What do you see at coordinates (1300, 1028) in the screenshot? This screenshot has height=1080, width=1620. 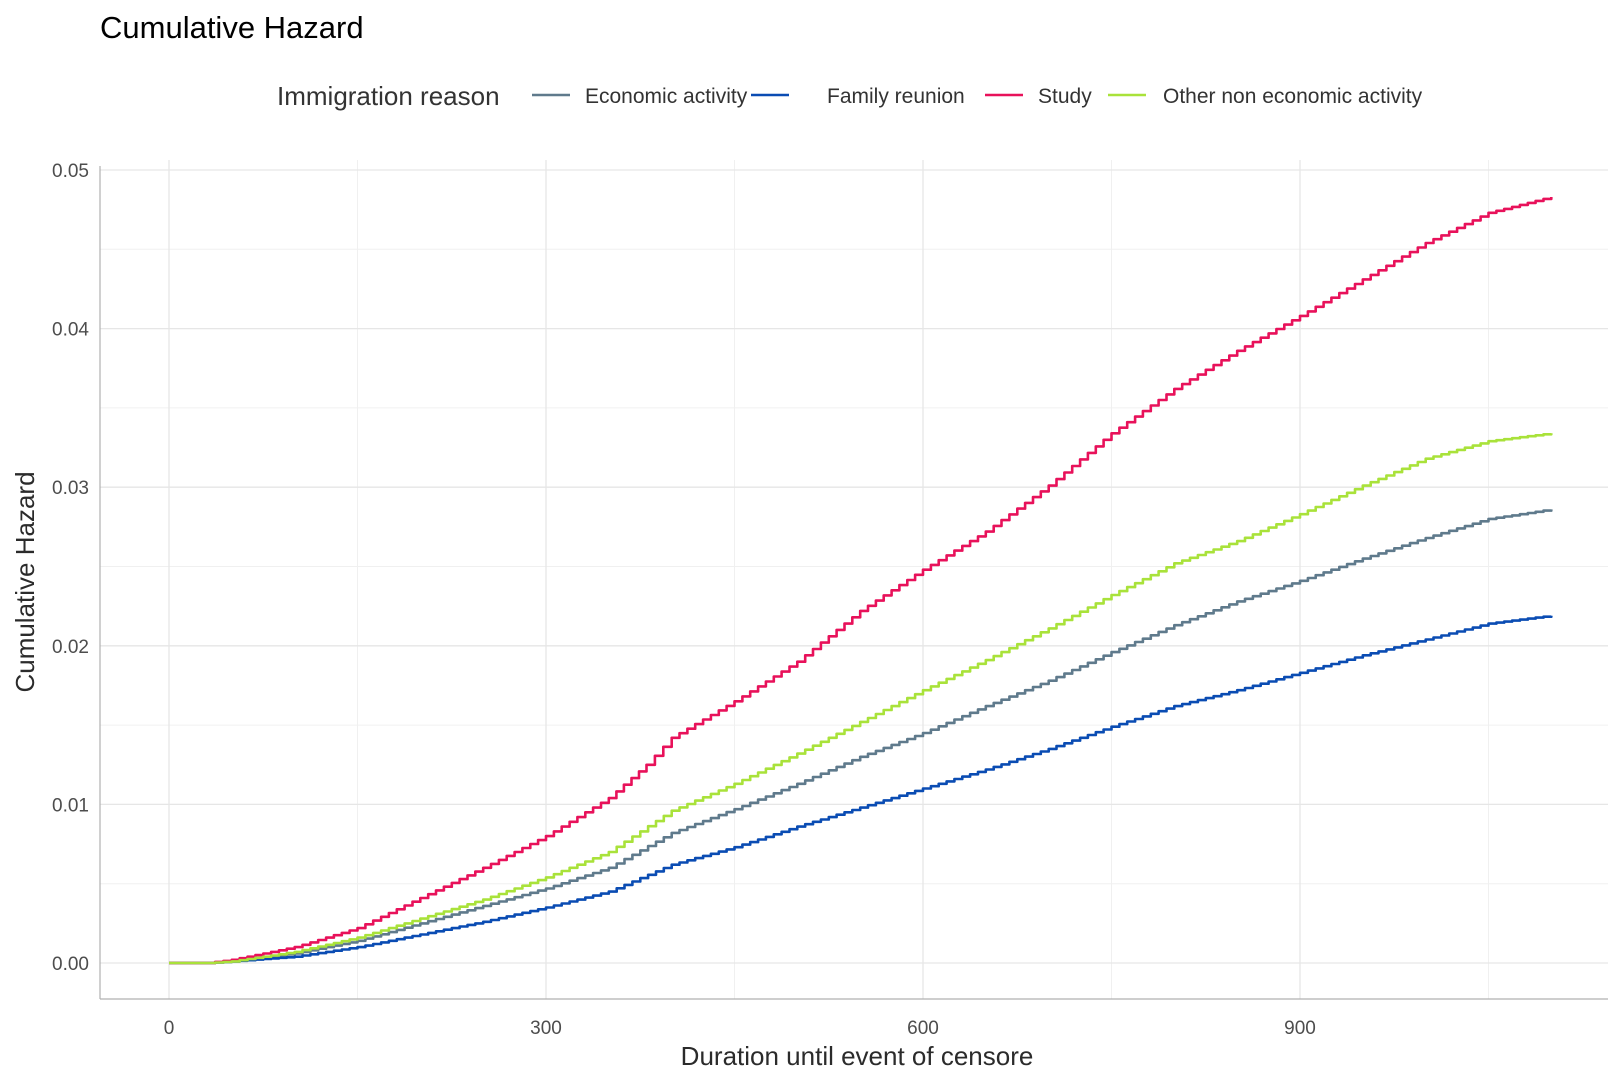 I see `x-tick-label: 900` at bounding box center [1300, 1028].